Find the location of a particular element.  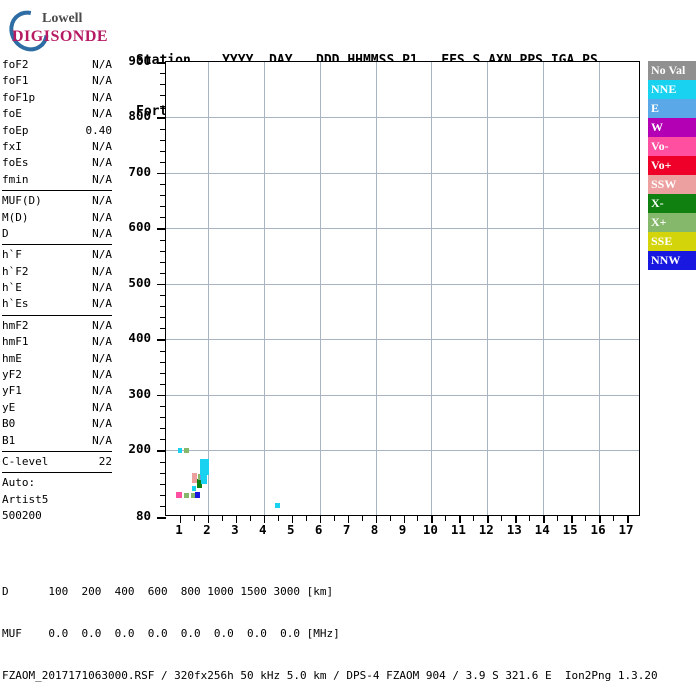

param-value: 0.40 is located at coordinates (99, 130).